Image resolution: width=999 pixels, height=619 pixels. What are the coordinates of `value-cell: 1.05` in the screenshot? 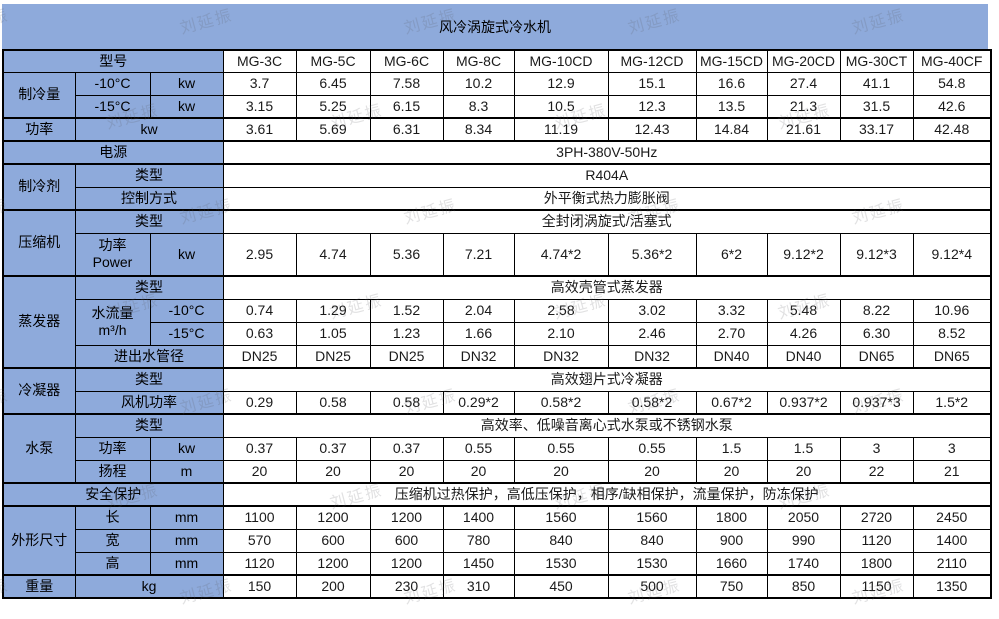 It's located at (333, 333).